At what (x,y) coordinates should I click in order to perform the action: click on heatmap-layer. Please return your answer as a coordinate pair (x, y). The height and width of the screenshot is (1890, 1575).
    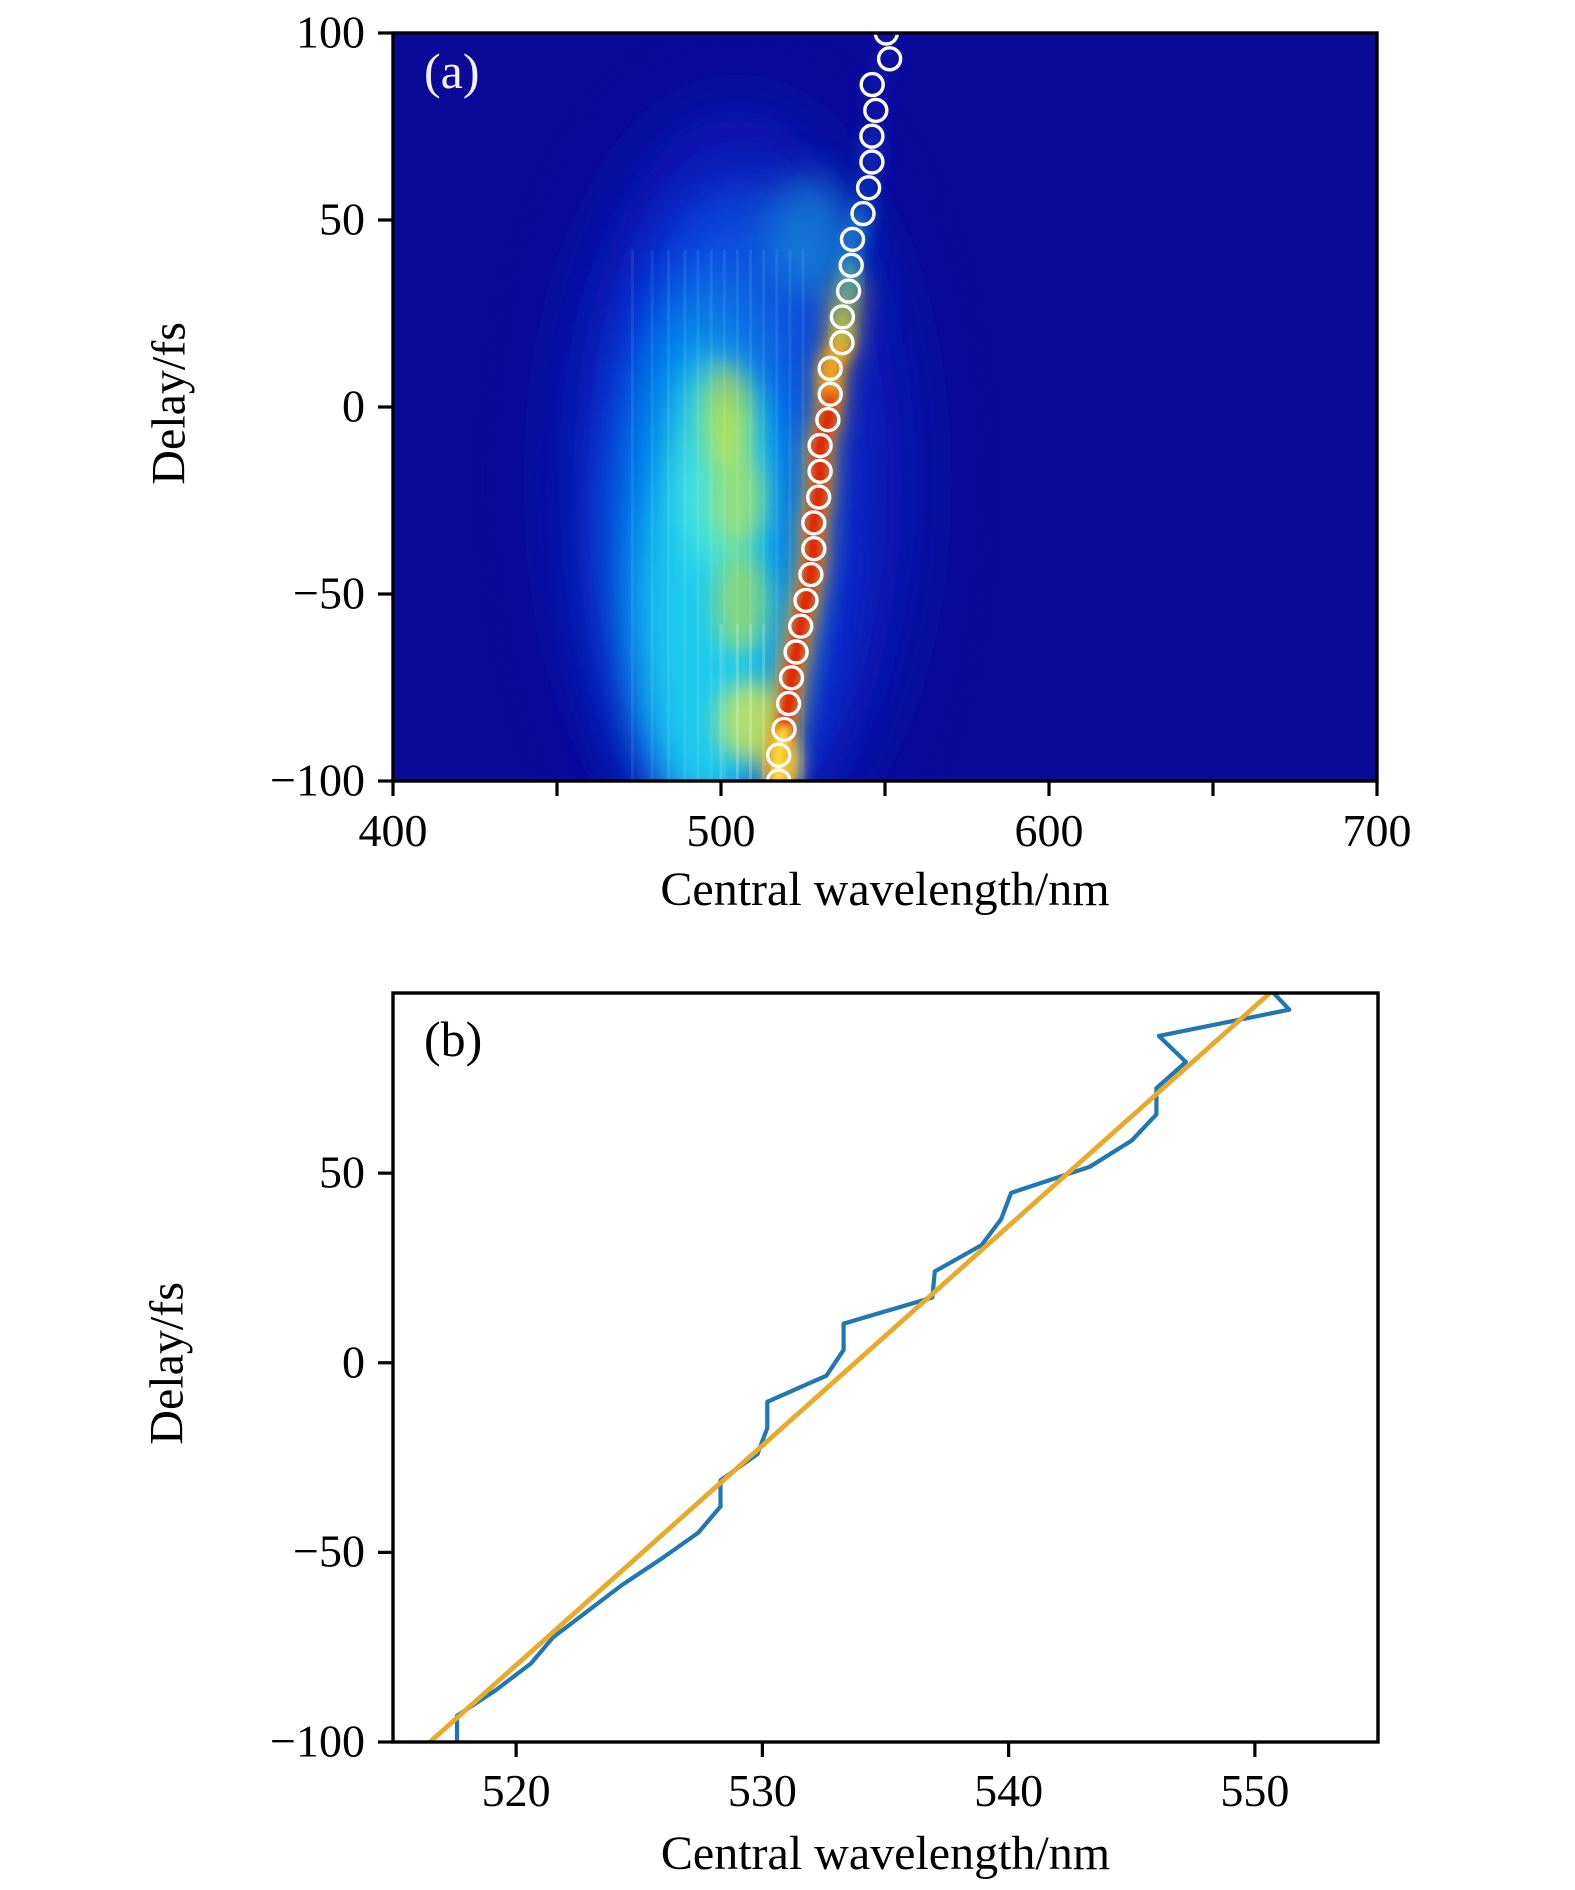
    Looking at the image, I should click on (738, 407).